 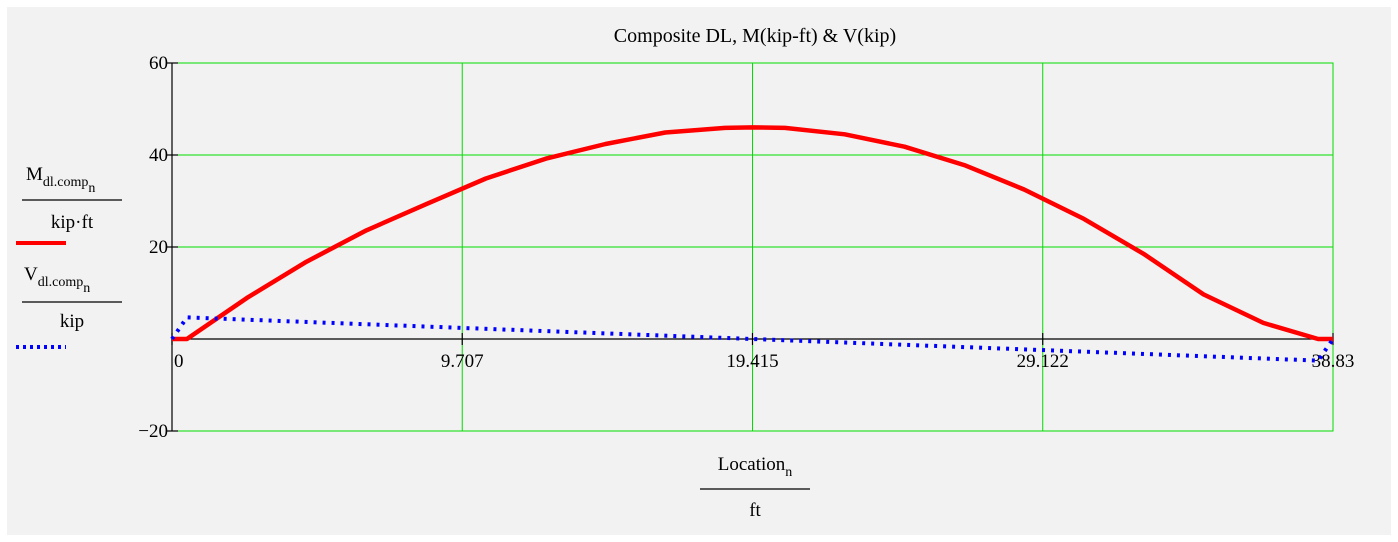 I want to click on y-tick-label: 40, so click(x=158, y=155).